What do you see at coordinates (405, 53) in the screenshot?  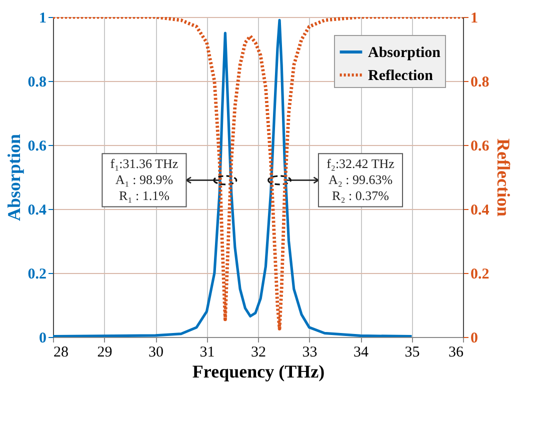 I see `legend-label: Absorption` at bounding box center [405, 53].